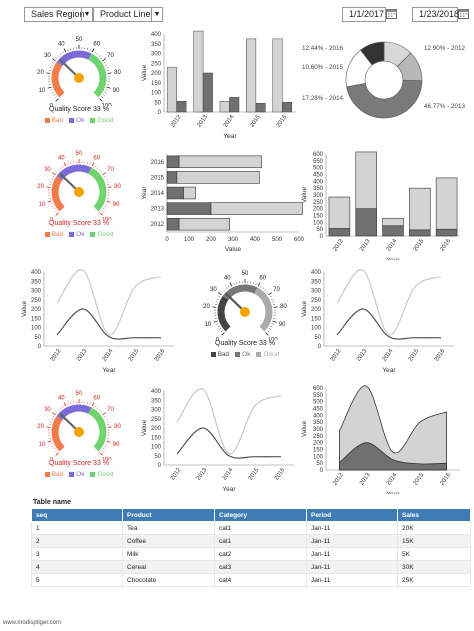 This screenshot has width=474, height=631. Describe the element at coordinates (189, 240) in the screenshot. I see `x-tick-label: 100` at that location.